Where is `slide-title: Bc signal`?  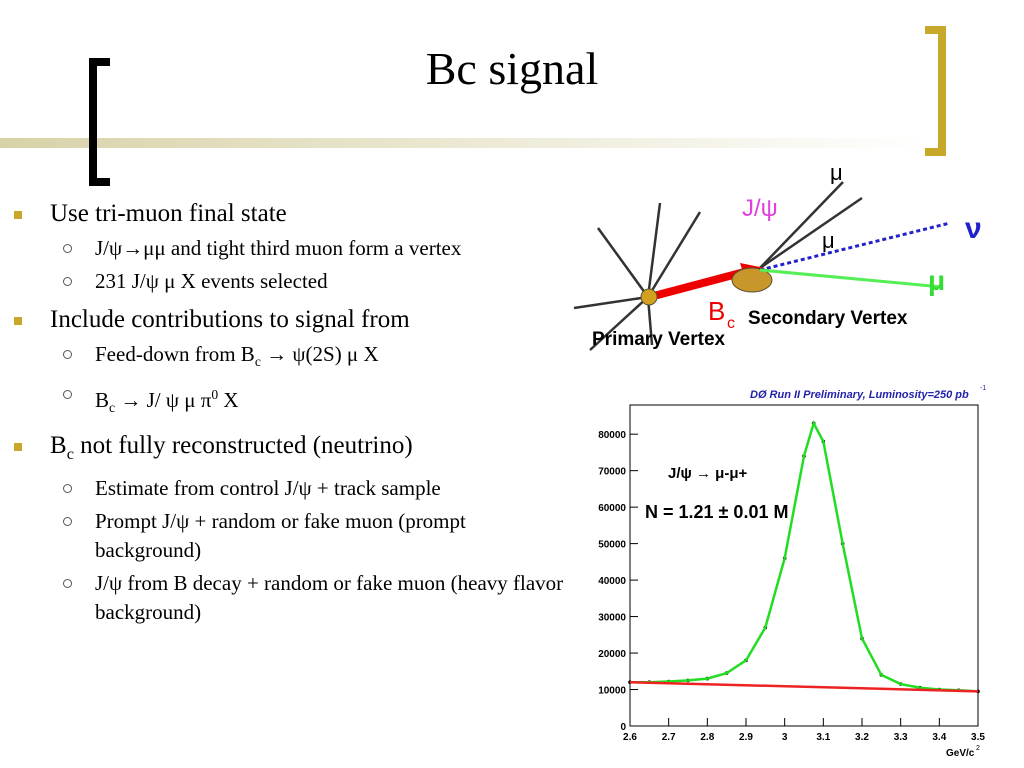
slide-title: Bc signal is located at coordinates (512, 68).